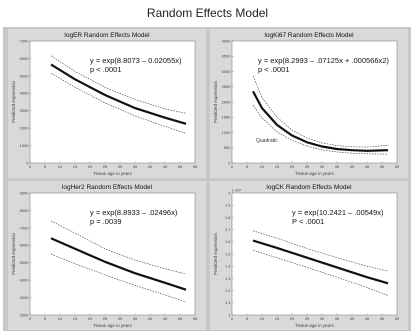 The height and width of the screenshot is (334, 415). I want to click on model-equation: y = exp(8.2993 – .07125x + .000566x2), so click(323, 60).